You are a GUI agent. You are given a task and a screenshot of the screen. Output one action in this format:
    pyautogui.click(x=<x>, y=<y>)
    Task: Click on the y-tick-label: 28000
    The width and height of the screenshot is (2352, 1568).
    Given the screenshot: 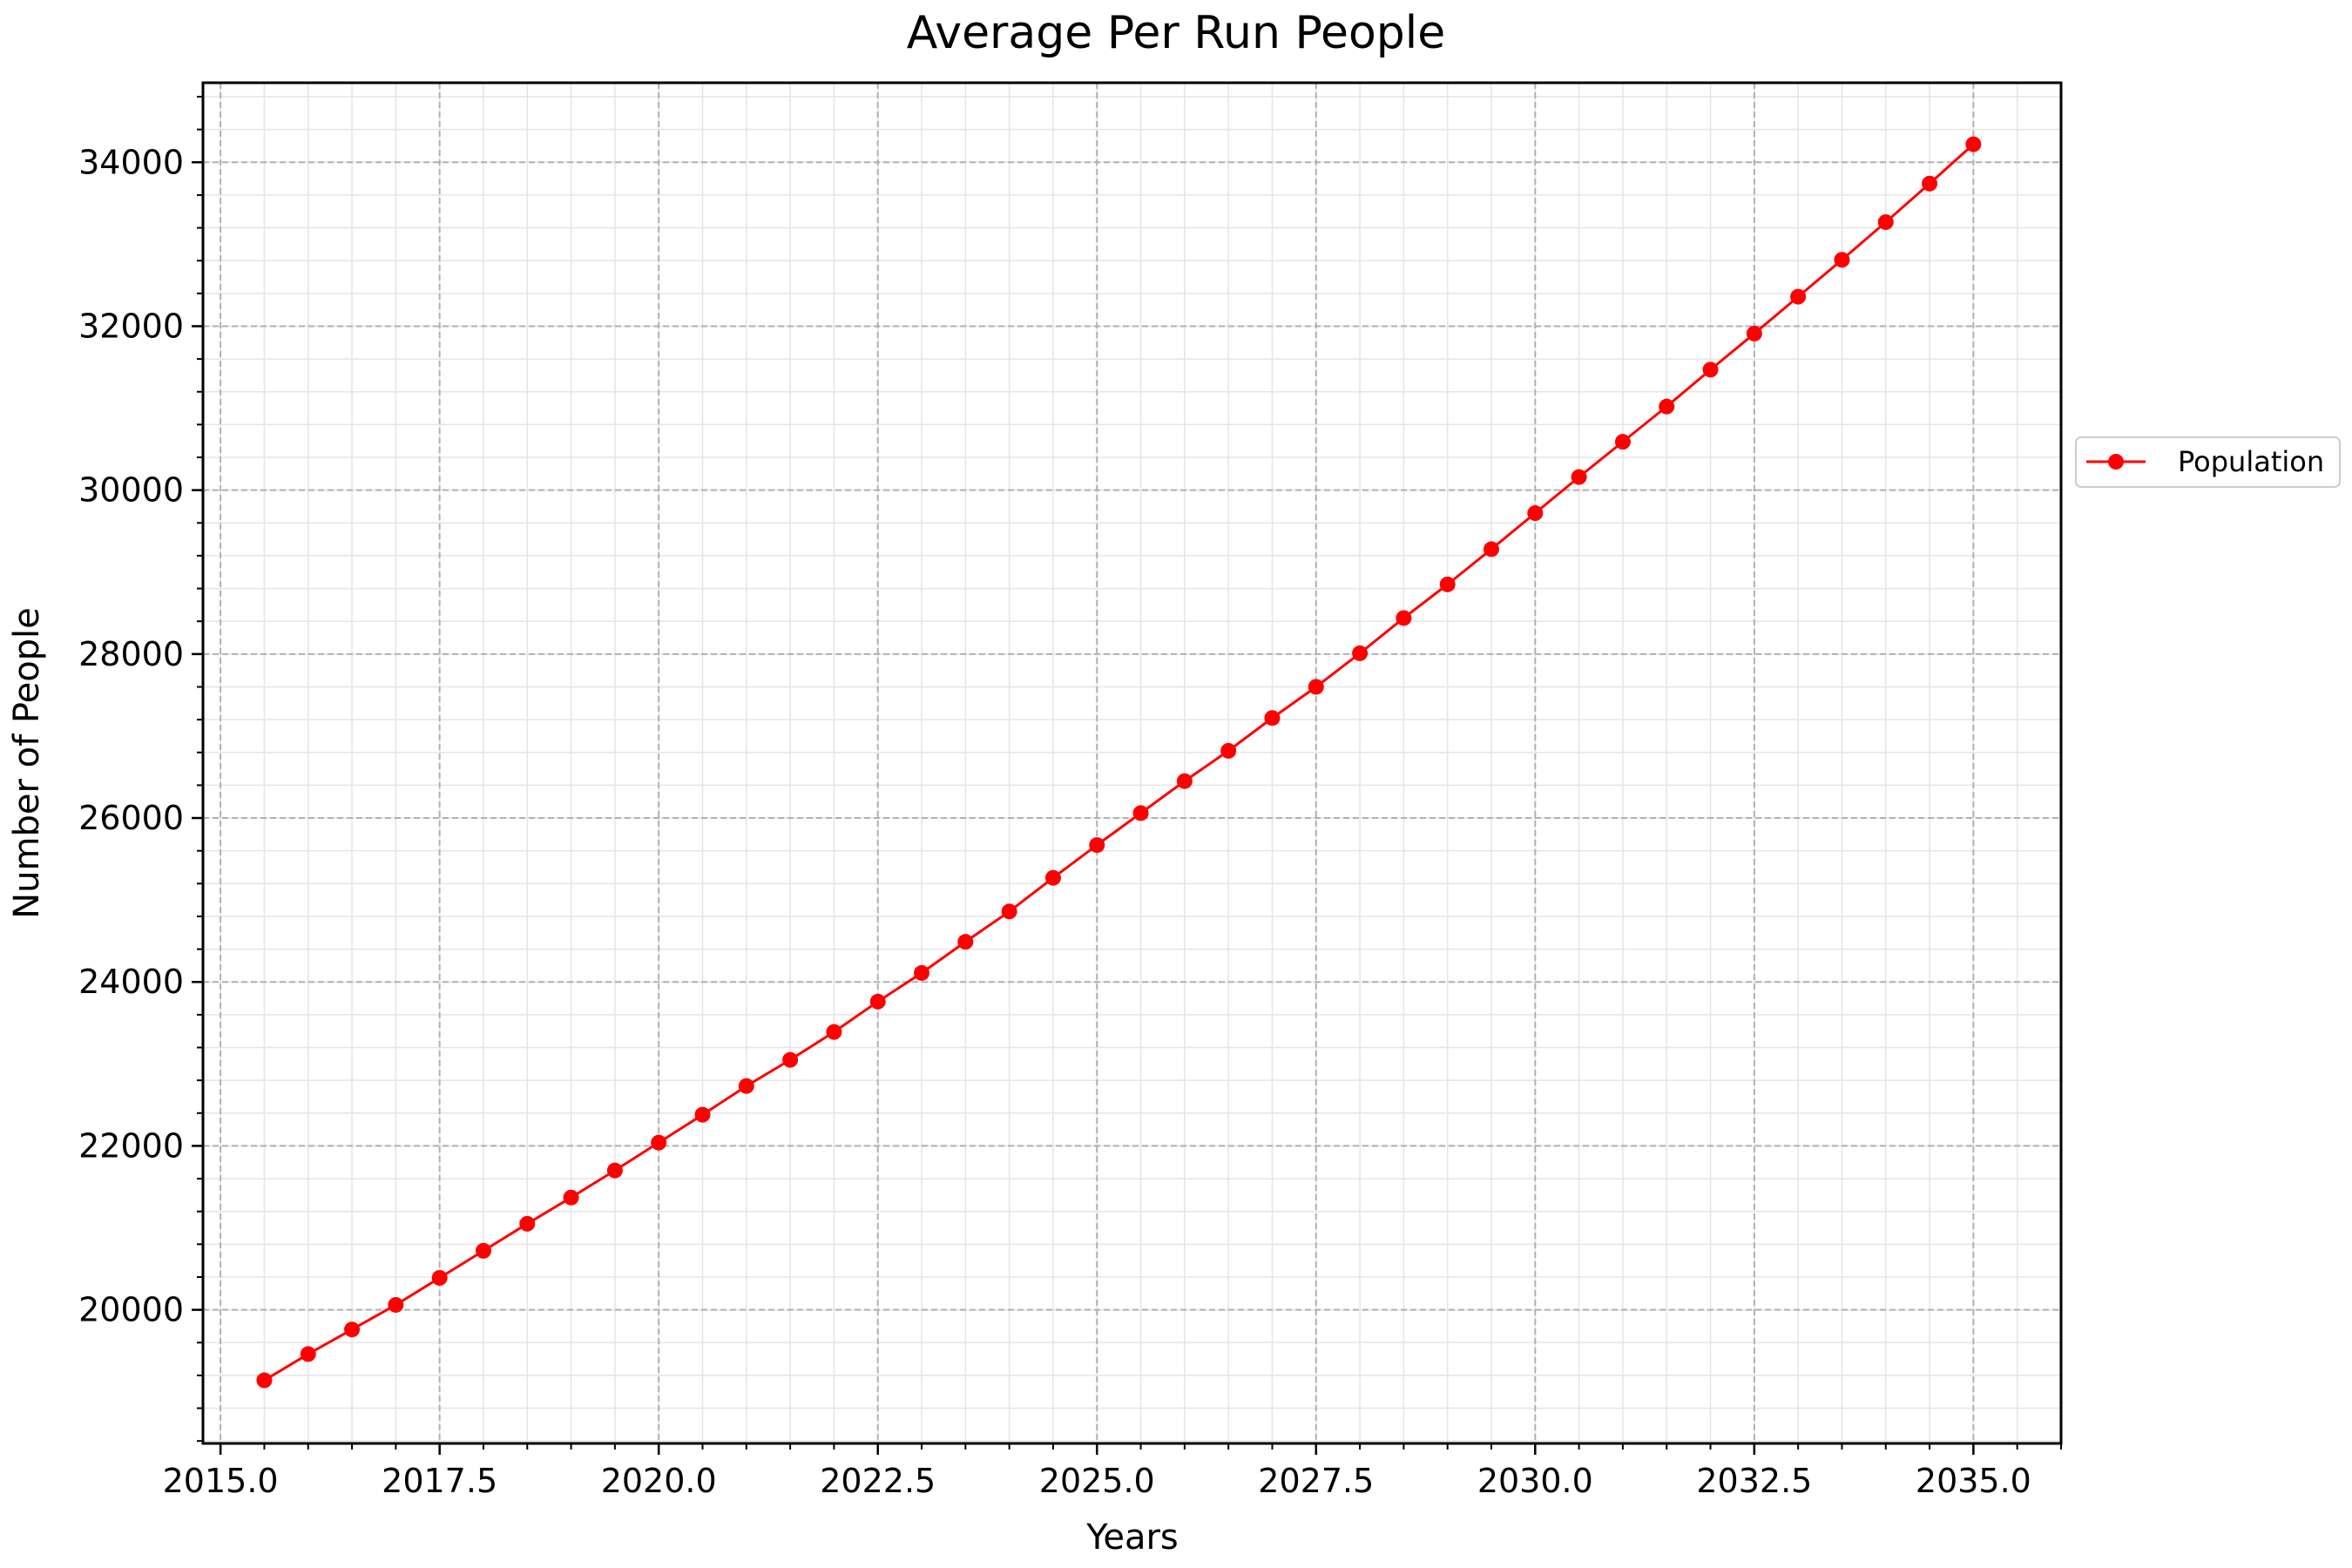 What is the action you would take?
    pyautogui.click(x=131, y=654)
    